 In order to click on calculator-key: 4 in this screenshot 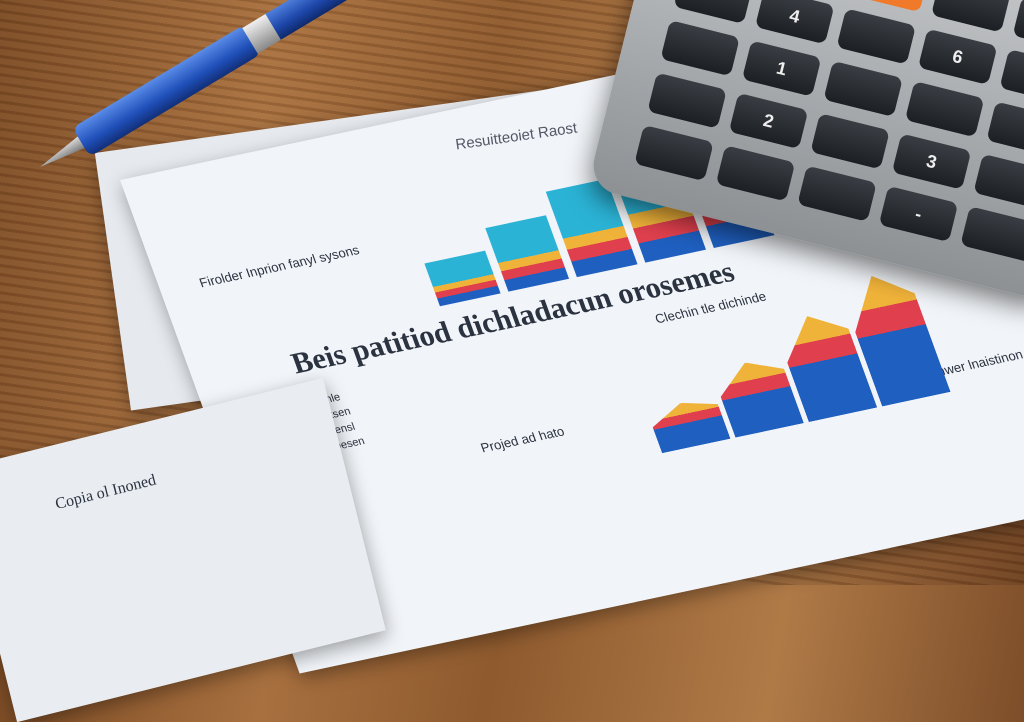, I will do `click(794, 22)`.